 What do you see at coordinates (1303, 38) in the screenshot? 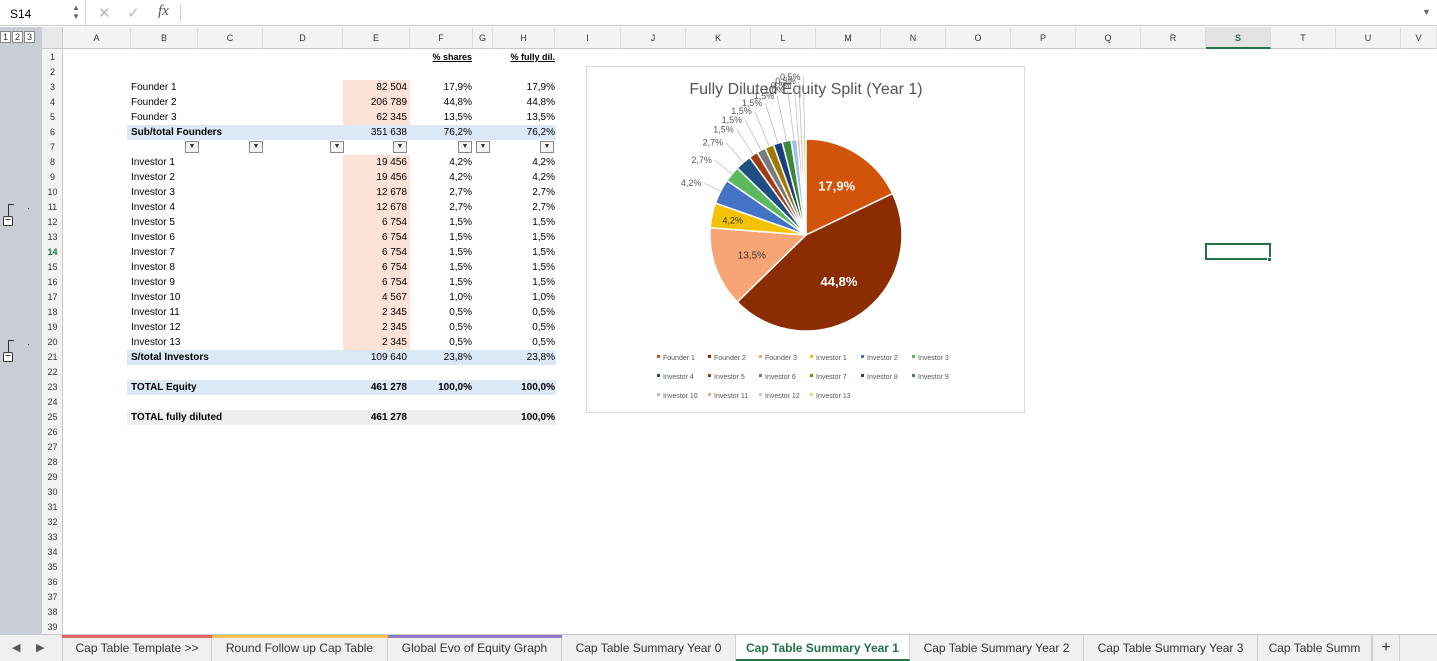
I see `column-header: T` at bounding box center [1303, 38].